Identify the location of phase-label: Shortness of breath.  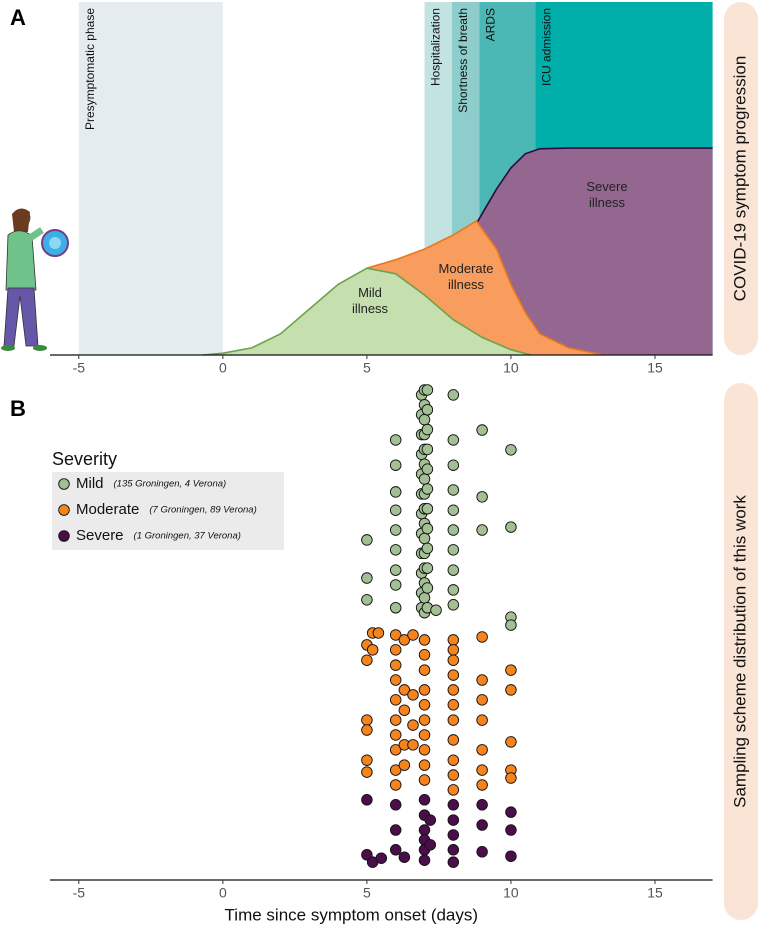
(463, 60).